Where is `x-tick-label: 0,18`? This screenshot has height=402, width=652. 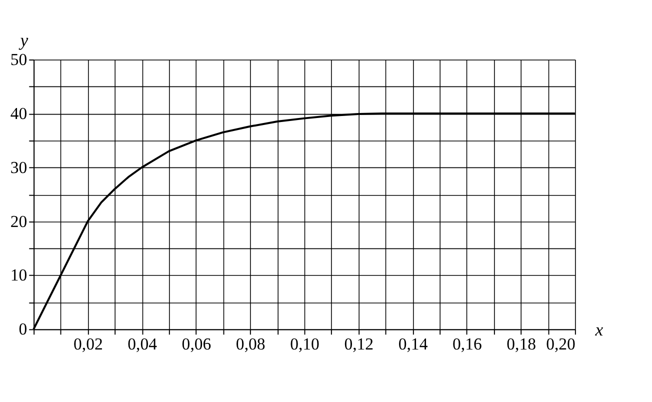 x-tick-label: 0,18 is located at coordinates (521, 344).